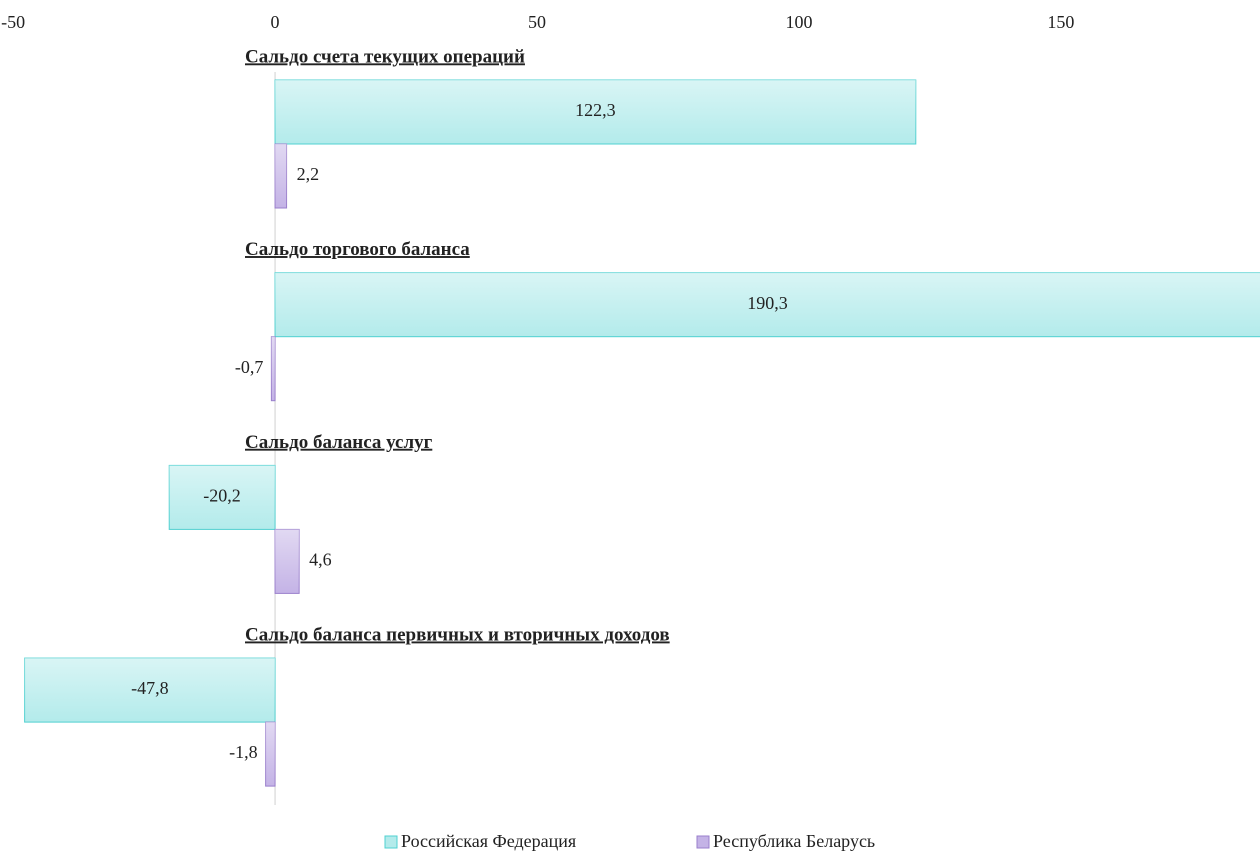 This screenshot has height=855, width=1260. What do you see at coordinates (357, 249) in the screenshot?
I see `category-label: Сальдо торгового баланса` at bounding box center [357, 249].